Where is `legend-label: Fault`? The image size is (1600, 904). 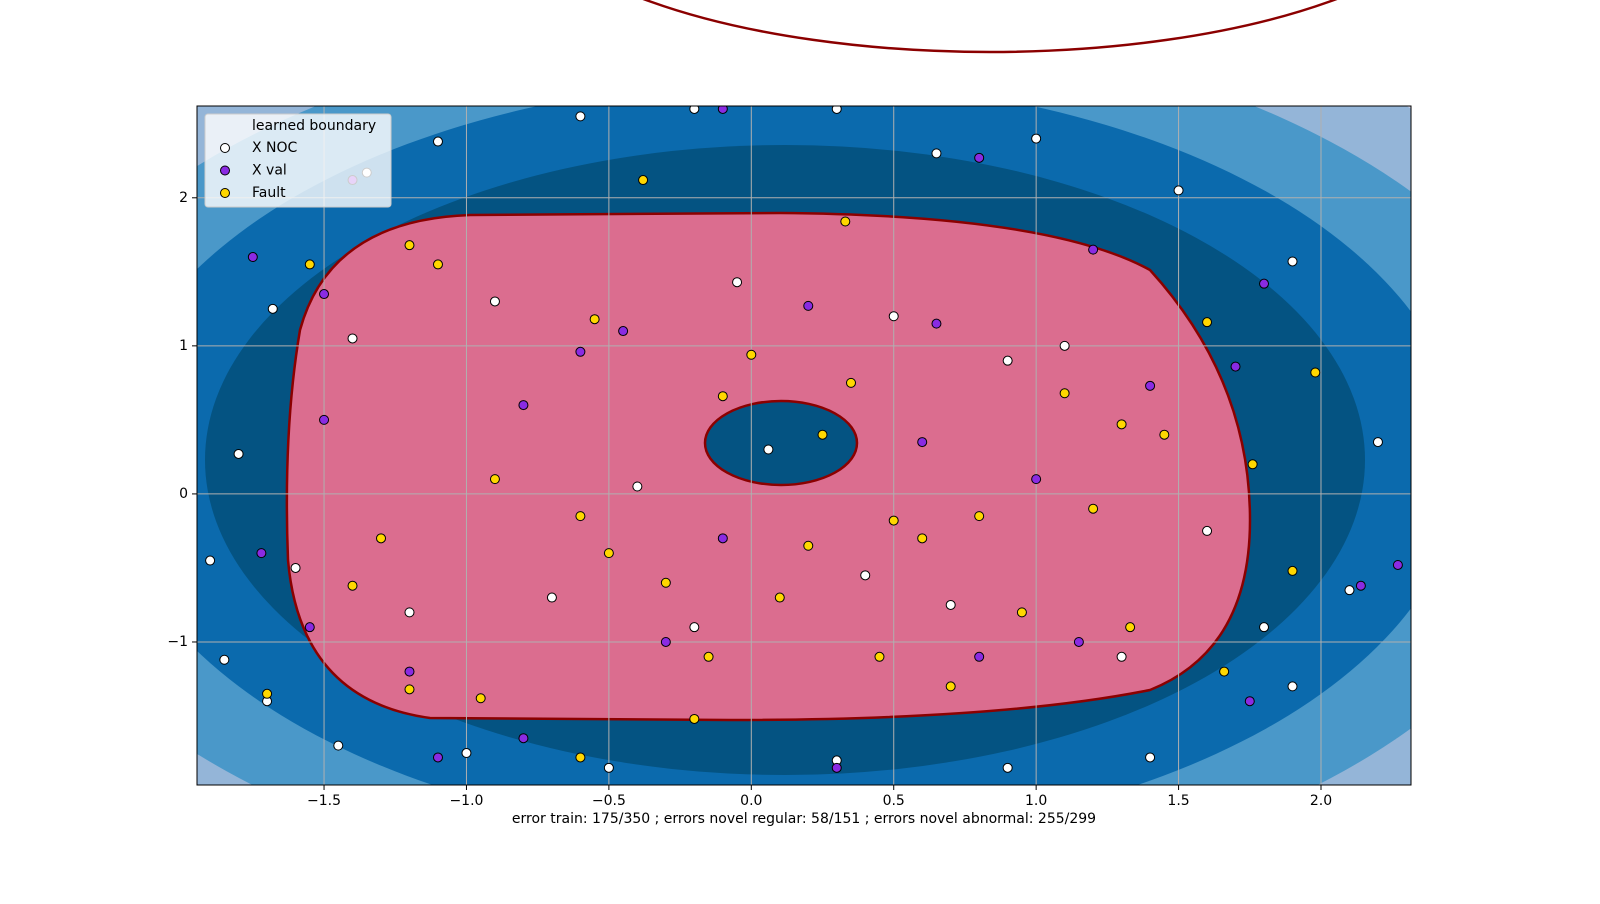 legend-label: Fault is located at coordinates (269, 193).